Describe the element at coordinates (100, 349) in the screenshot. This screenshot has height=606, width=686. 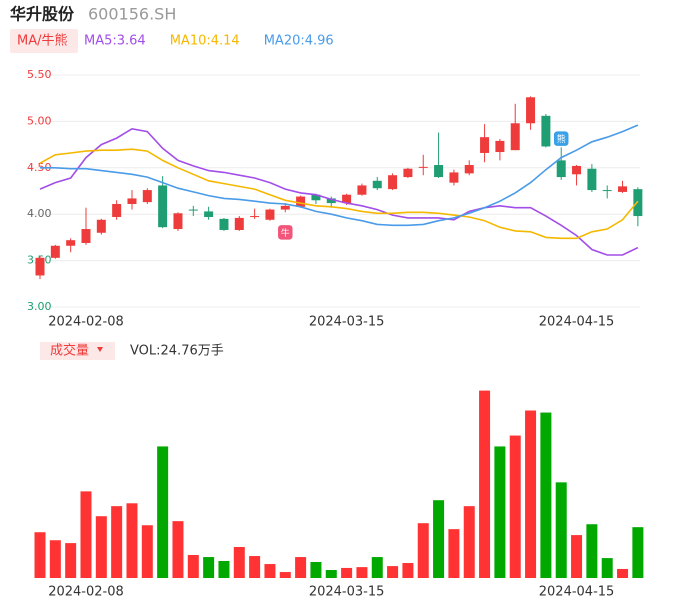
I see `dropdown-arrow` at that location.